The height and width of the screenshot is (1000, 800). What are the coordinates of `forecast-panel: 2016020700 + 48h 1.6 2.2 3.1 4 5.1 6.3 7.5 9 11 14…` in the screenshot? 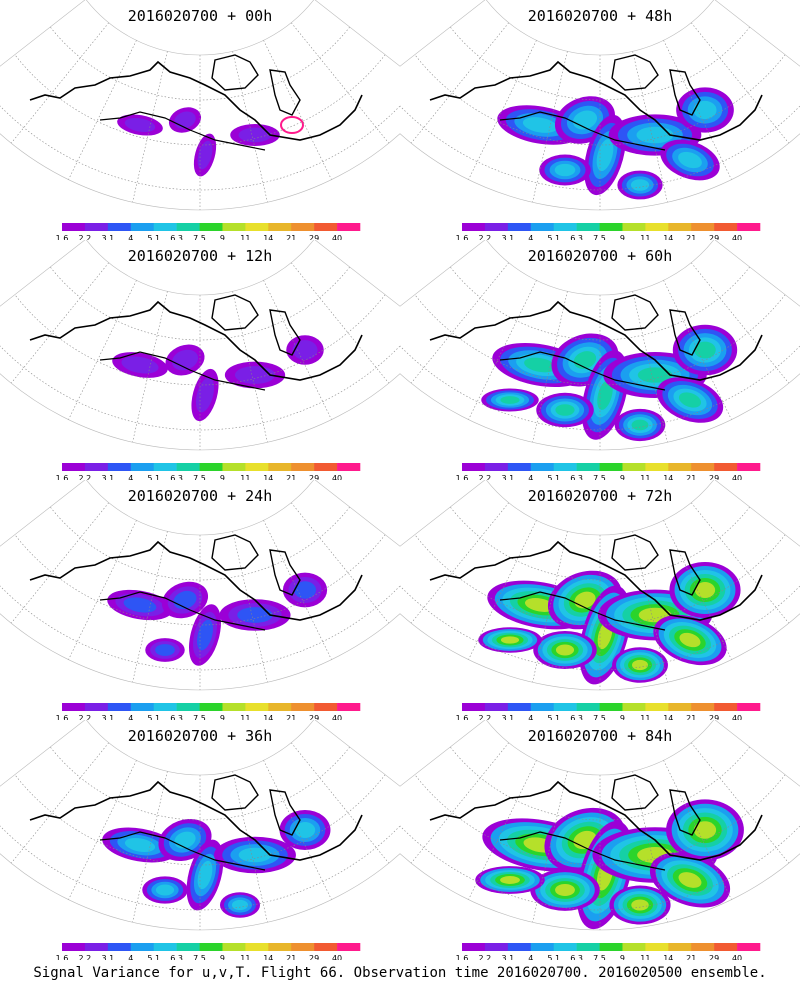 It's located at (600, 120).